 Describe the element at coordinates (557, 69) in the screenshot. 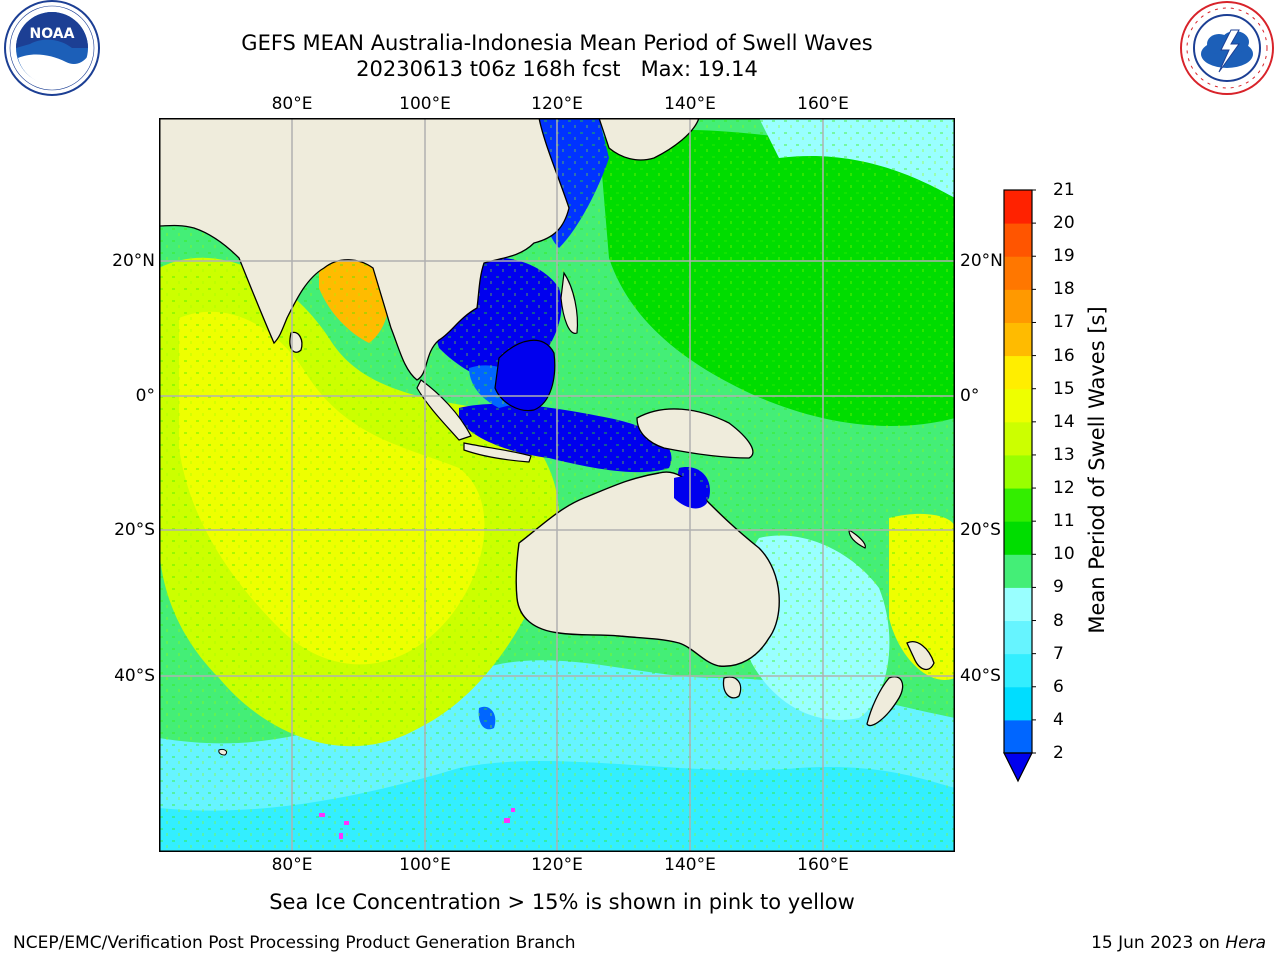

I see `chart-subtitle: 20230613 t06z 168h fcst Max: 19.14` at that location.